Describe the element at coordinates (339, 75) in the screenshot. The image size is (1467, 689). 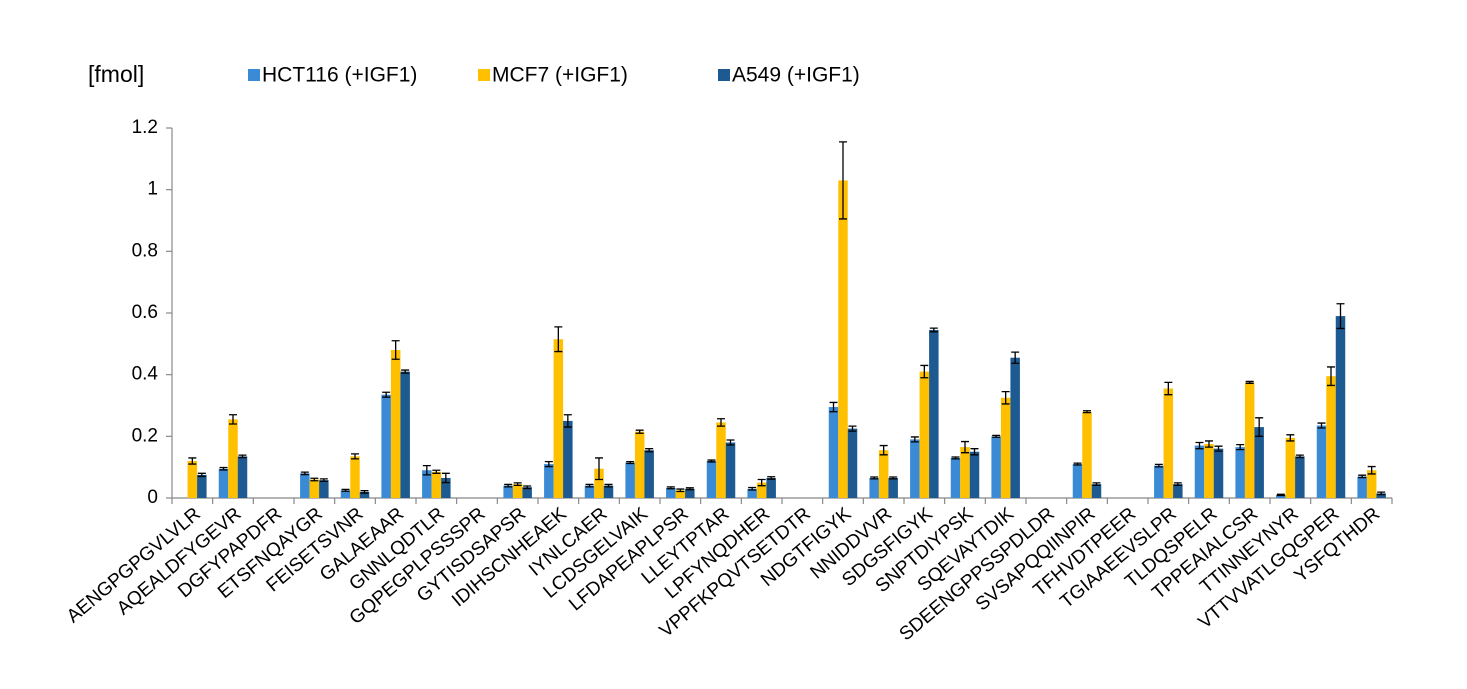
I see `legend-label: HCT116 (+IGF1)` at that location.